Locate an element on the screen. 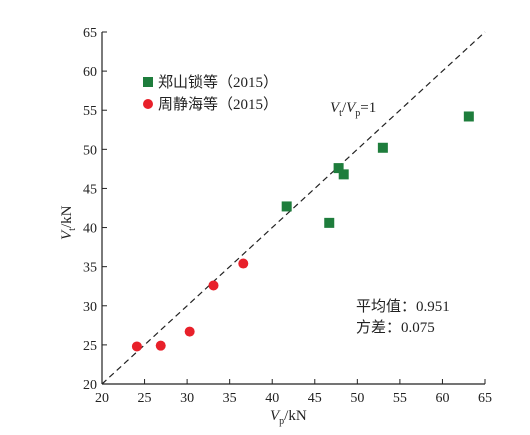  x-tick-label: 65 is located at coordinates (485, 398).